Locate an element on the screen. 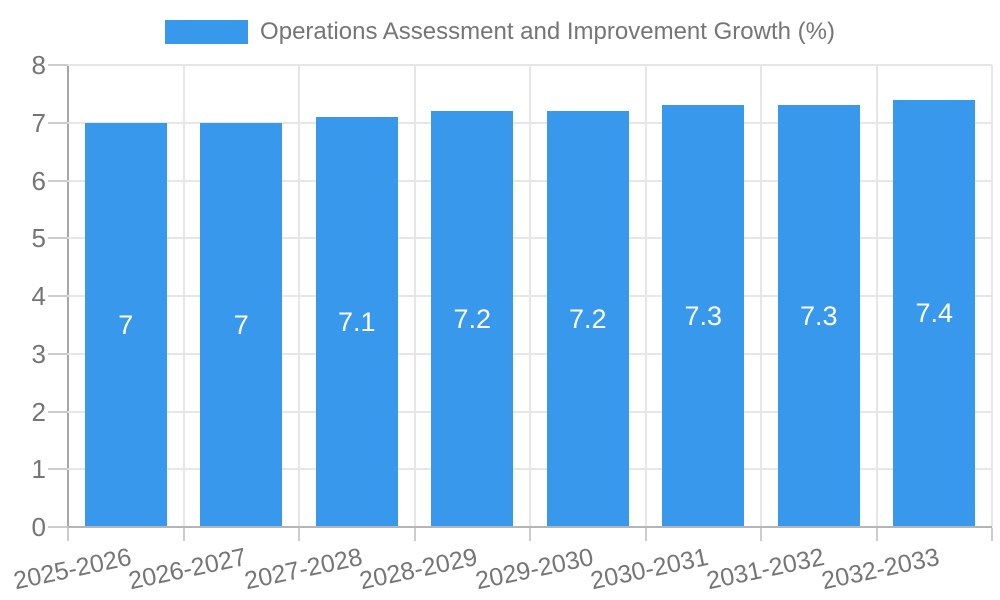  bar-2031-2032: 7.3 is located at coordinates (818, 316).